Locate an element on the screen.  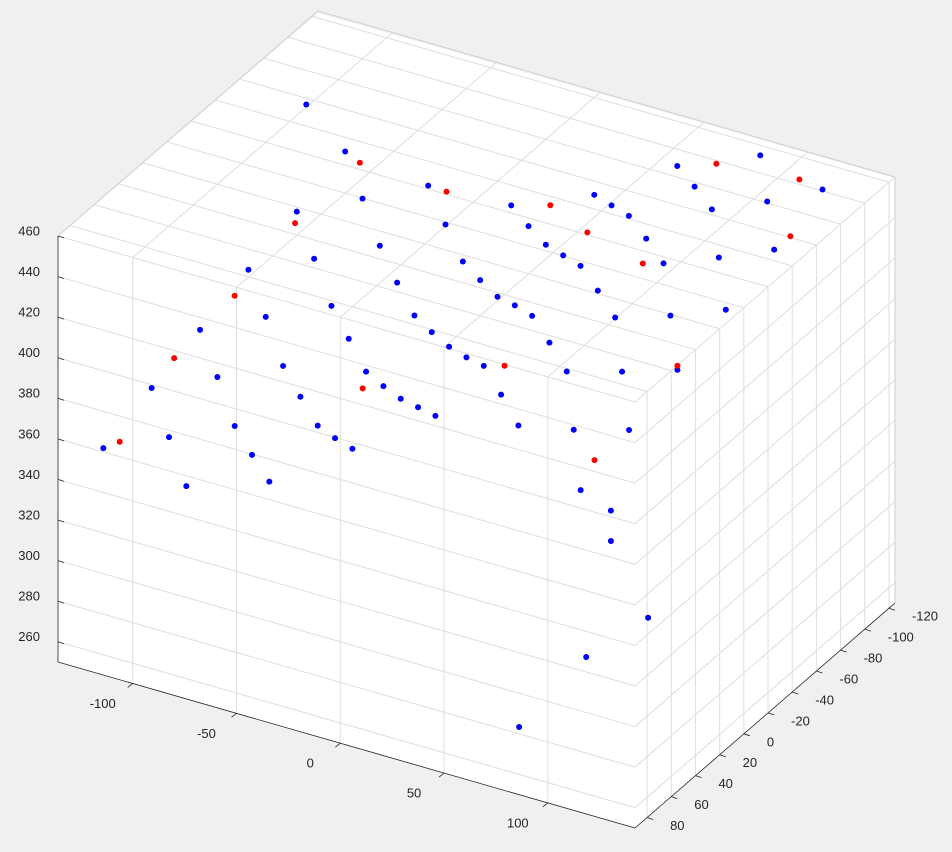
y-tick-label: 60 is located at coordinates (701, 804).